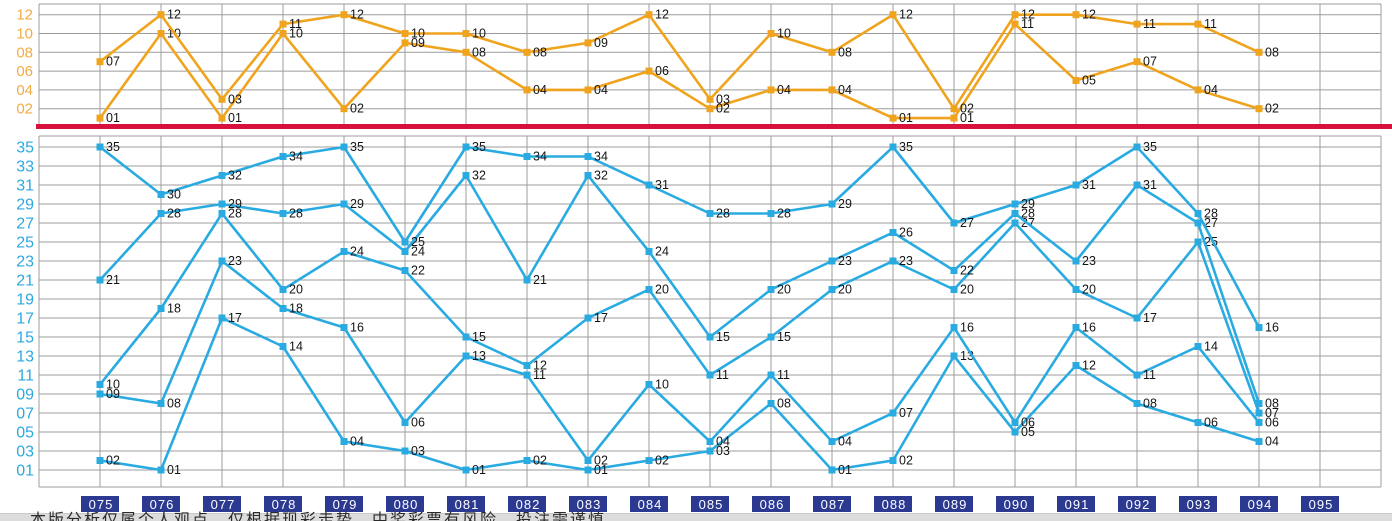  Describe the element at coordinates (772, 504) in the screenshot. I see `x-axis-label: 086` at that location.